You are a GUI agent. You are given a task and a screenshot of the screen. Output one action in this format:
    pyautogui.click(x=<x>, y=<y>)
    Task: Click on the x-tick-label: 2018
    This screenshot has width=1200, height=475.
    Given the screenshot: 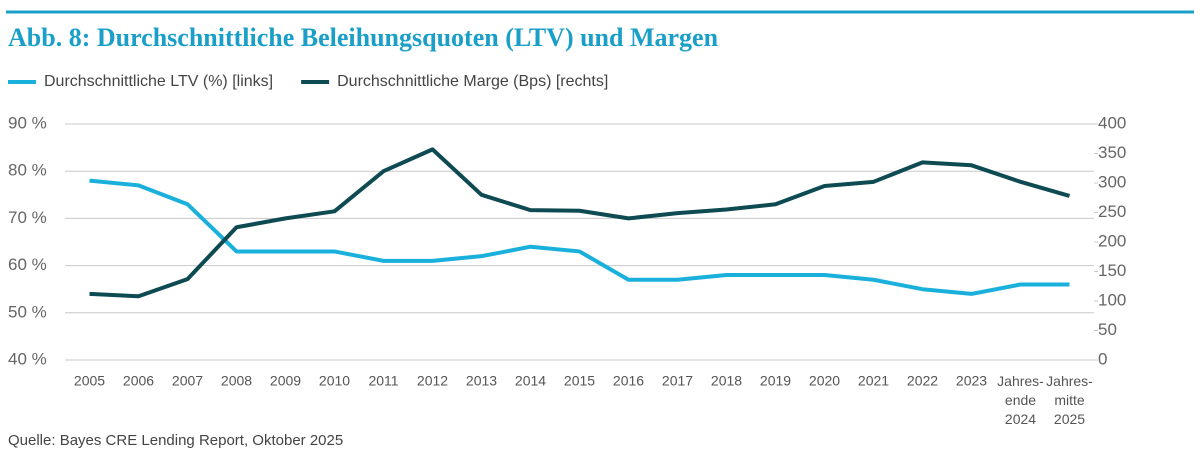 What is the action you would take?
    pyautogui.click(x=726, y=381)
    